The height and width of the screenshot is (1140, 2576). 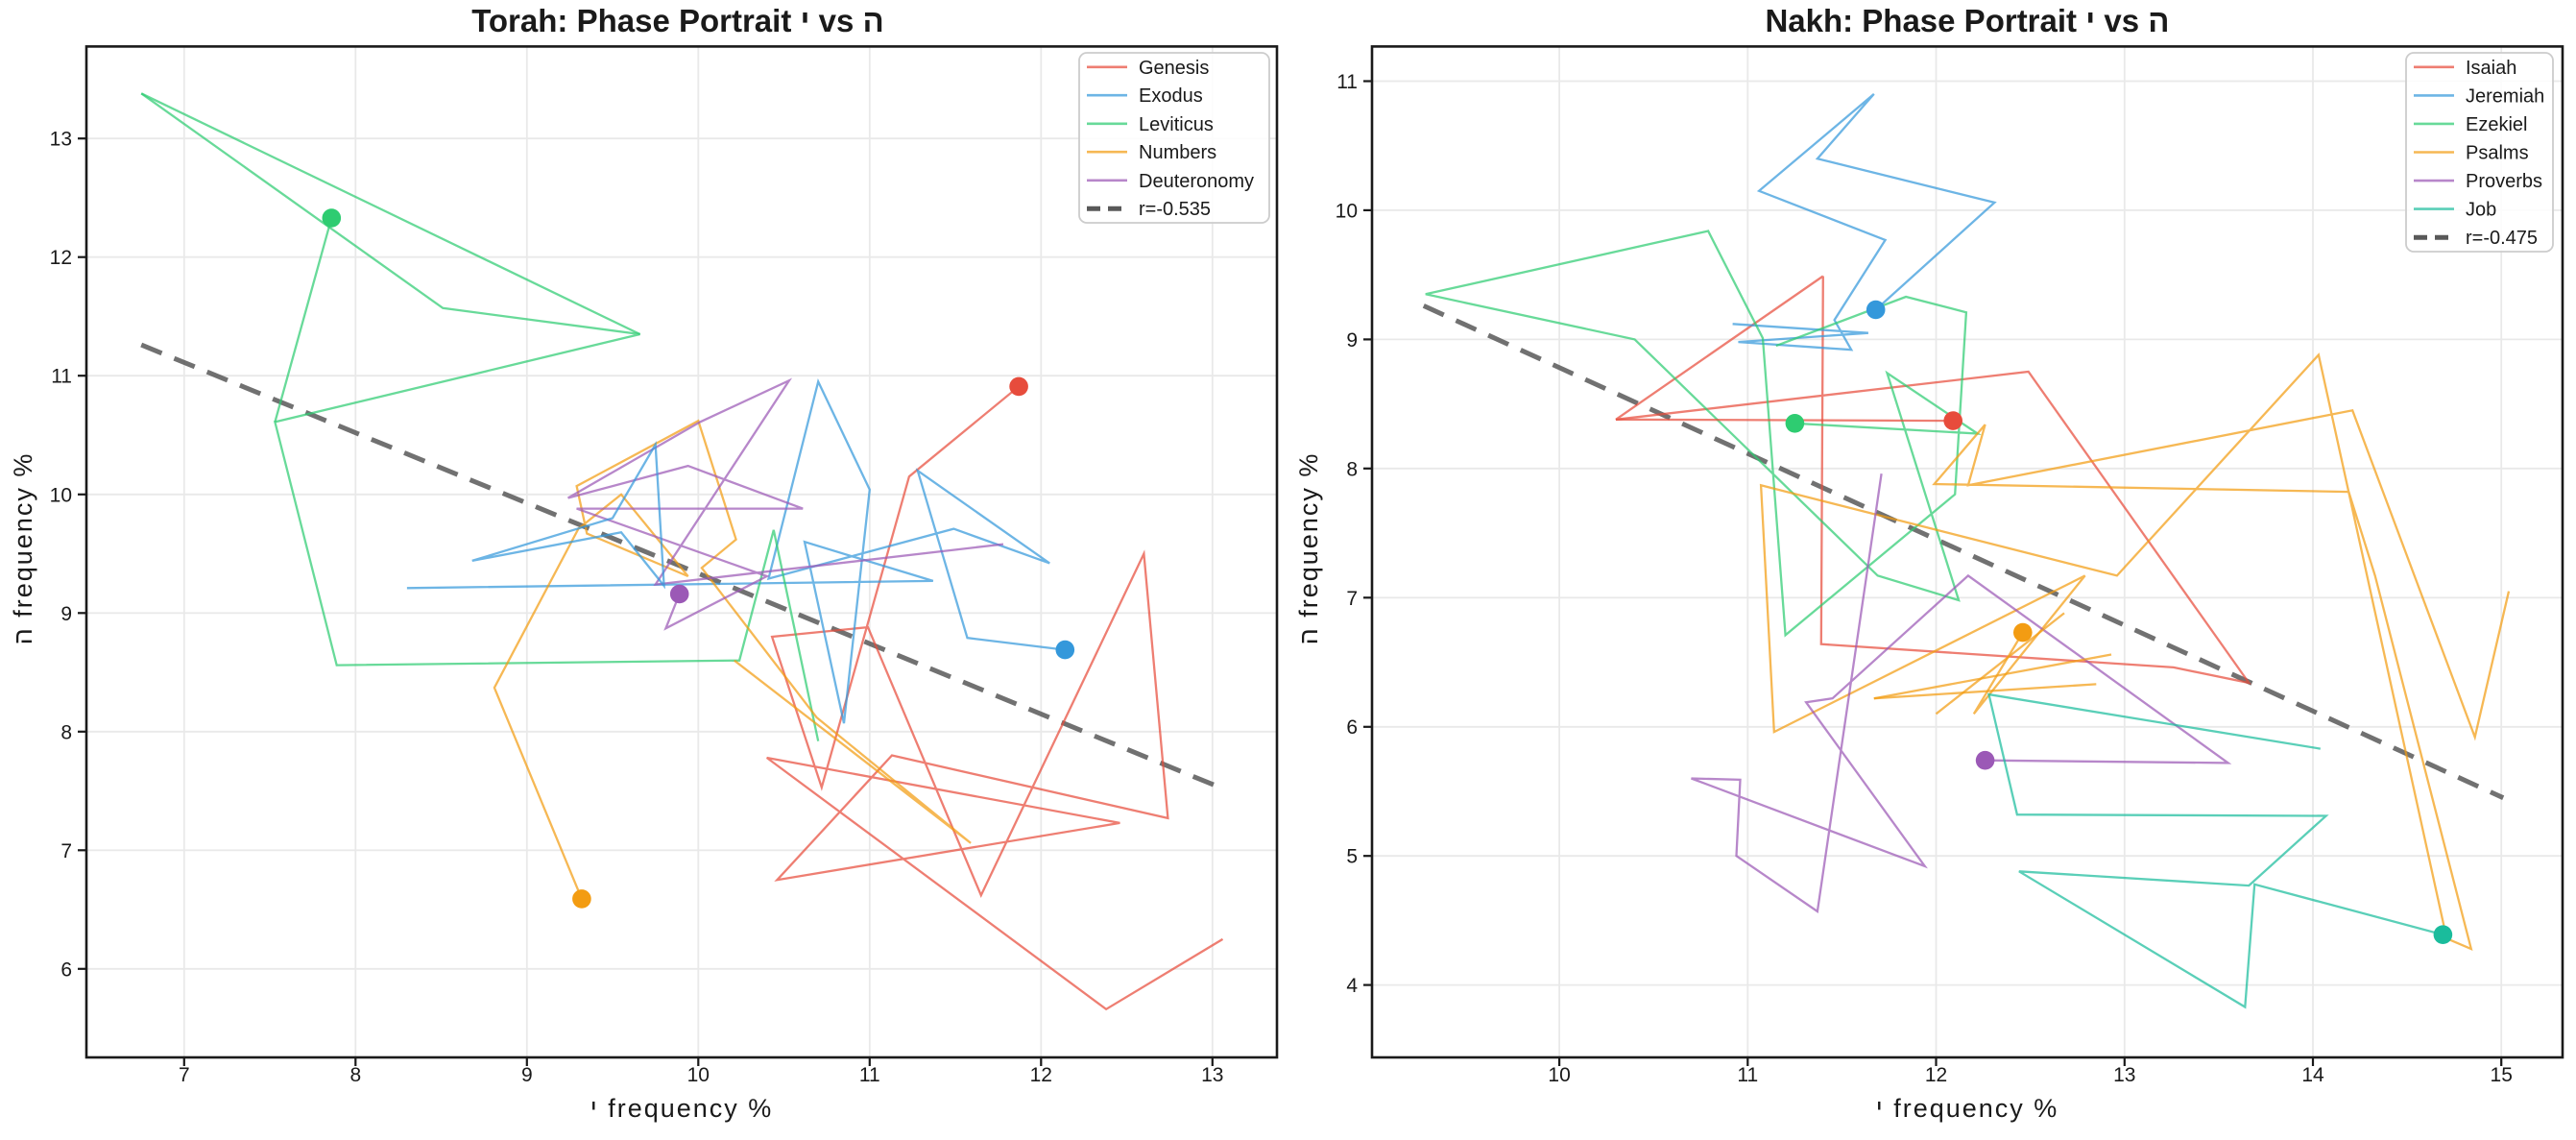 I want to click on svg-text: 14, so click(x=2312, y=1075).